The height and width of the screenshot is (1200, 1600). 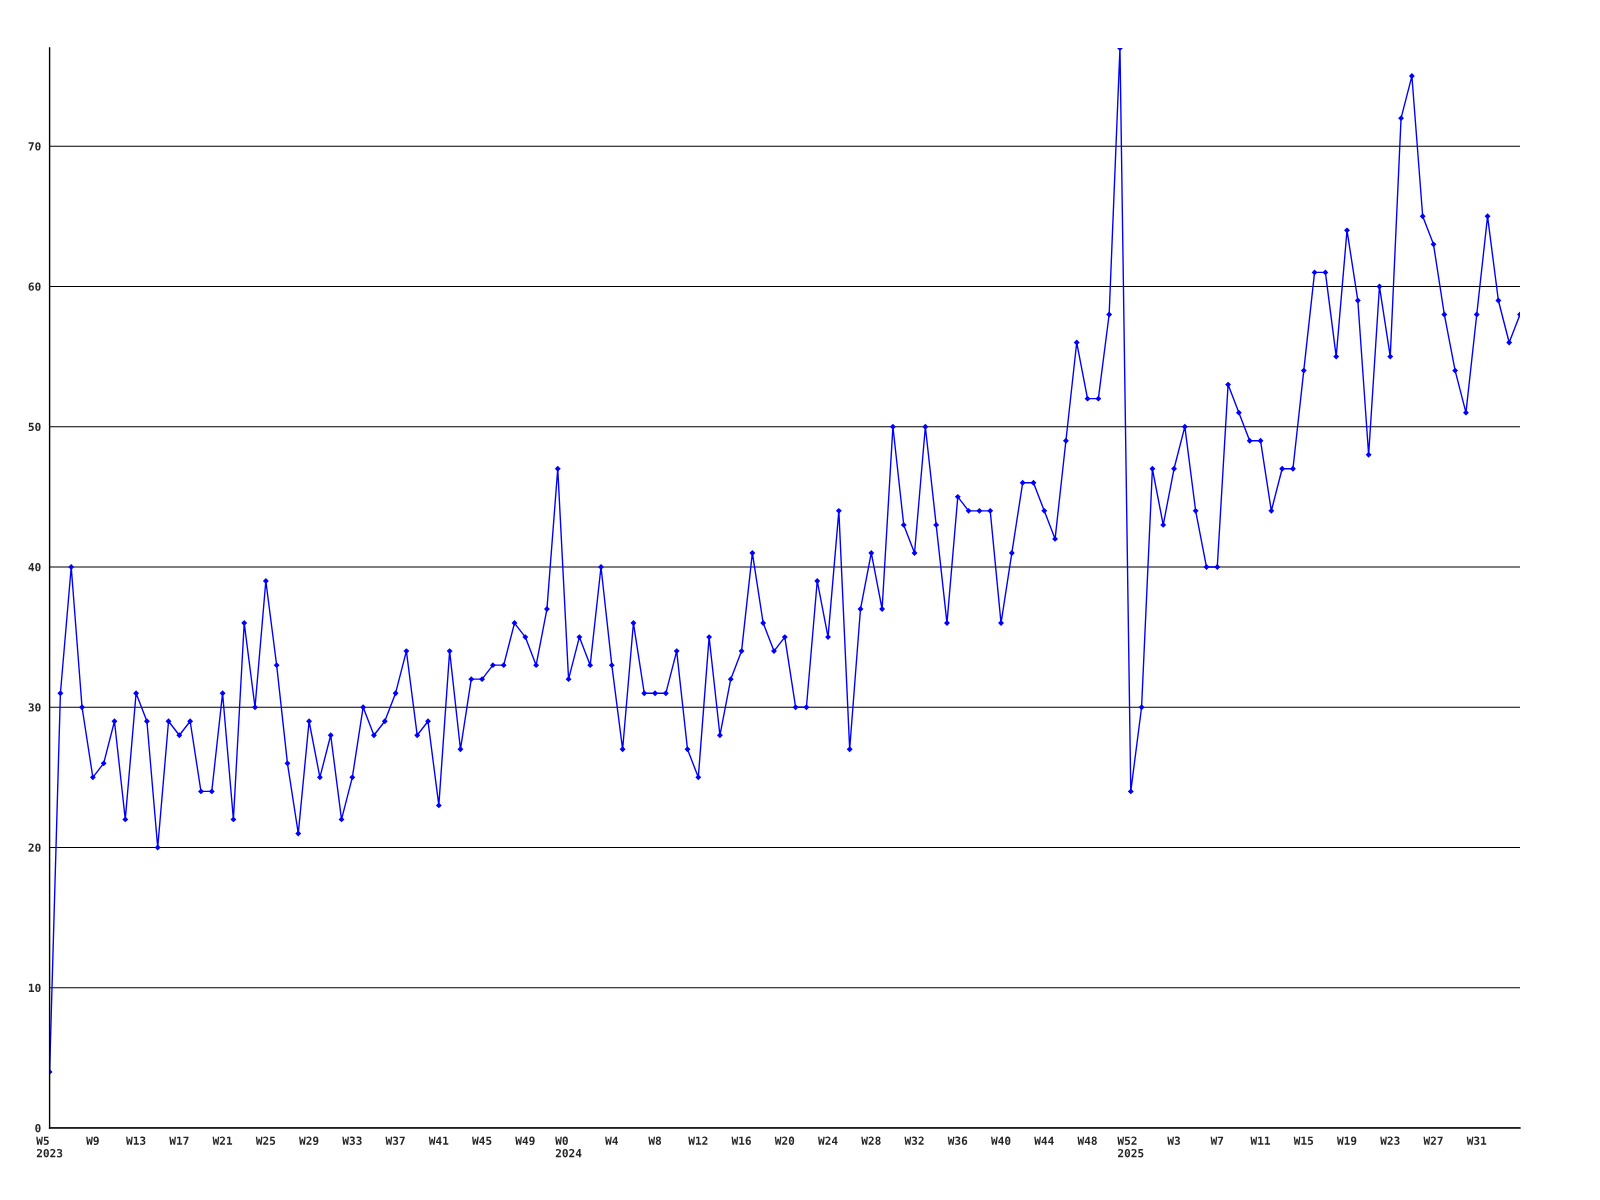 What do you see at coordinates (1044, 1140) in the screenshot?
I see `x-tick-label: W44` at bounding box center [1044, 1140].